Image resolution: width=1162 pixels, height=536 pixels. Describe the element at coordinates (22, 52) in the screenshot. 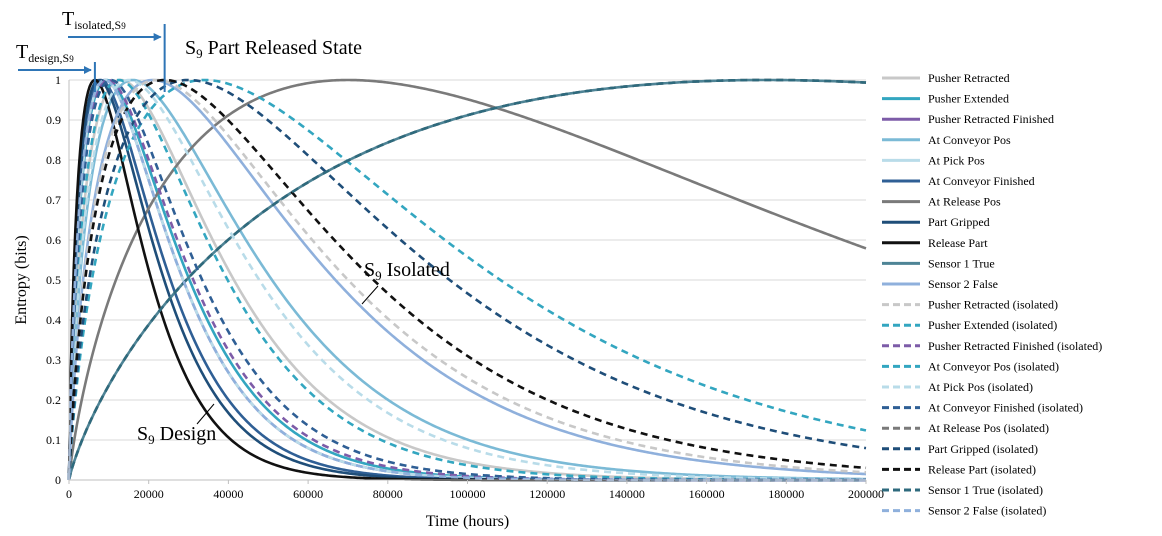

I see `t-design-base: T` at that location.